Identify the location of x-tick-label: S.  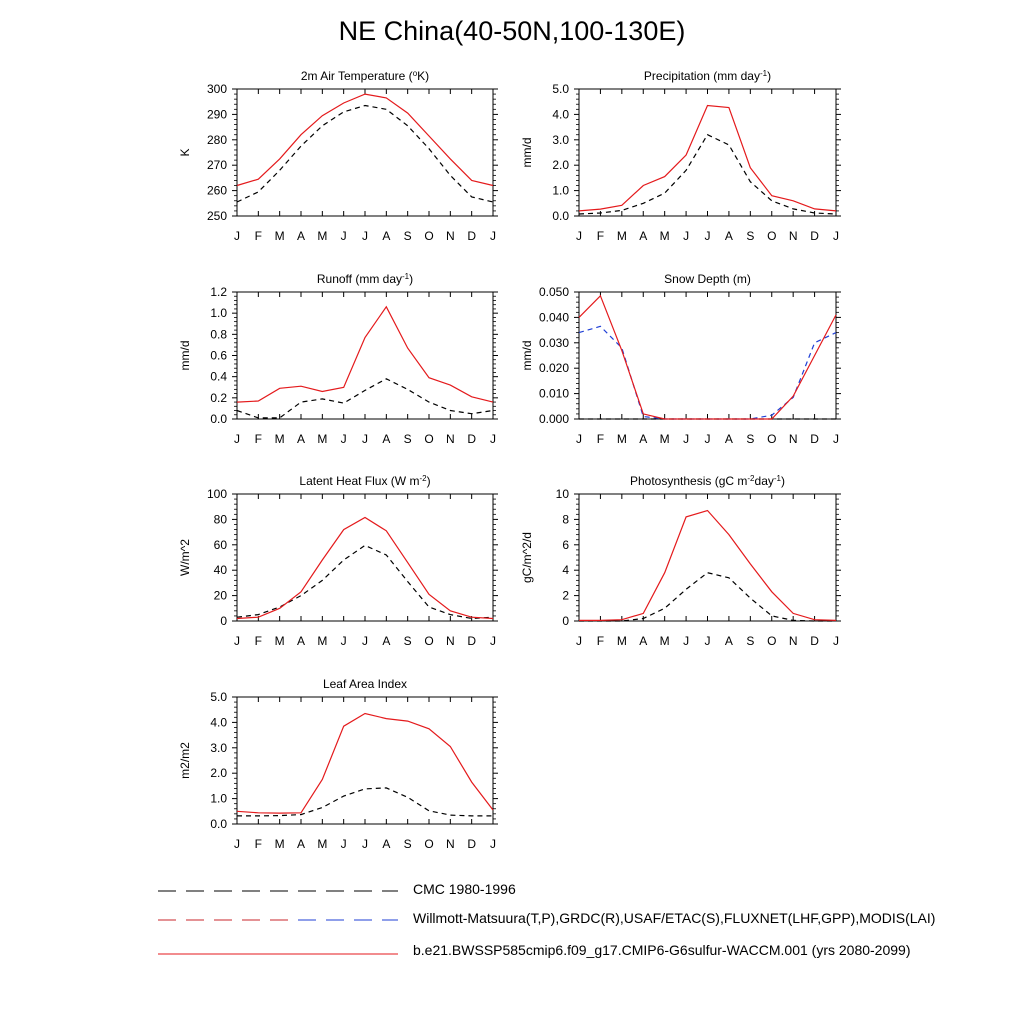
(750, 236).